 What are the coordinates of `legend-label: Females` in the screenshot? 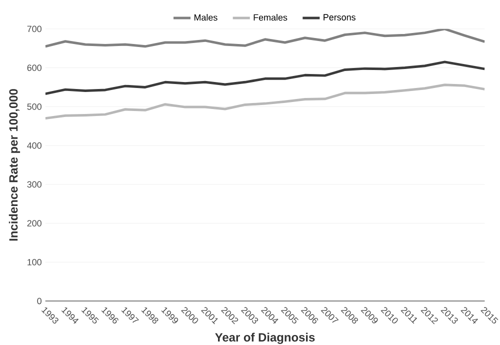 It's located at (271, 17).